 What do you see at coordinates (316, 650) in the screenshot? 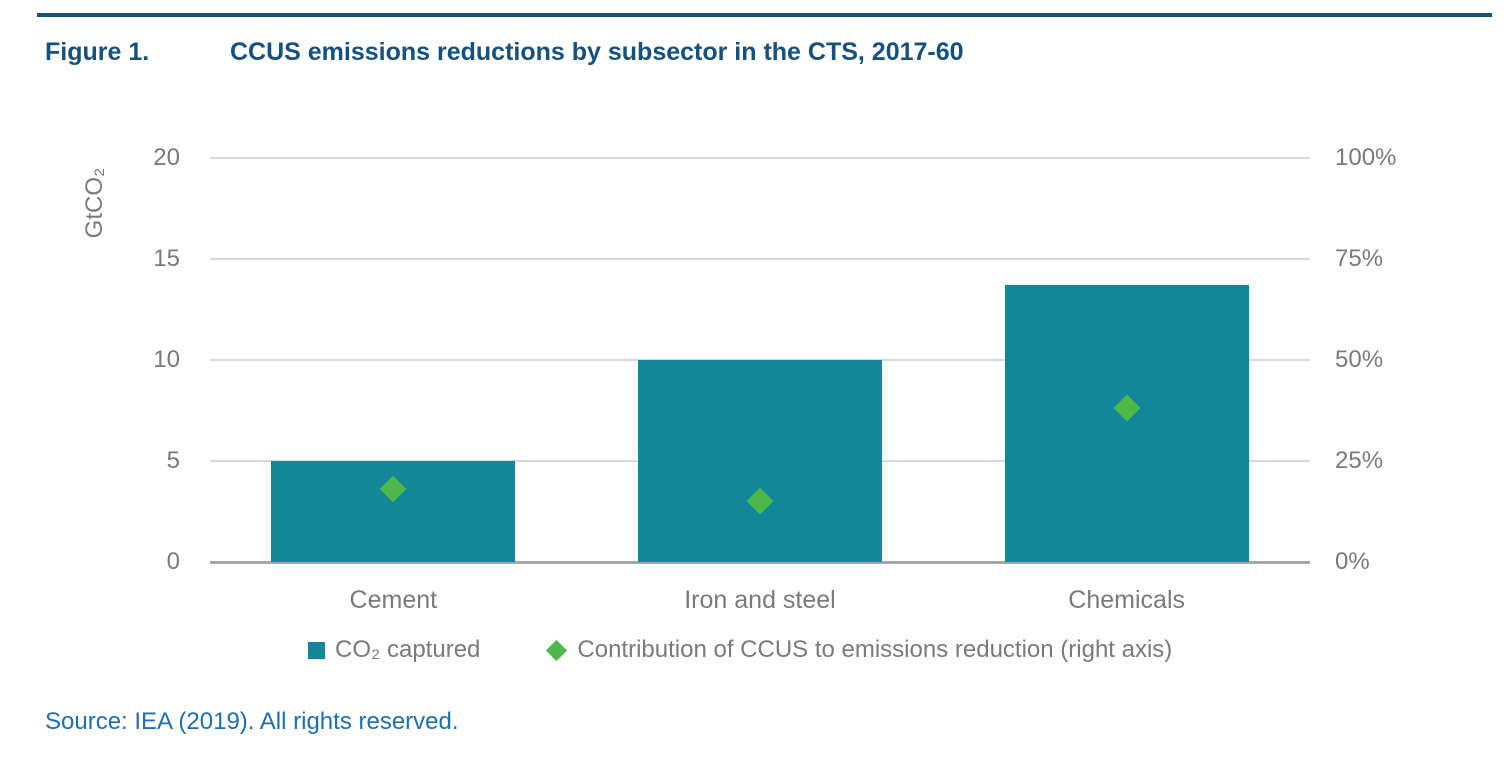
I see `bar-series-swatch-icon` at bounding box center [316, 650].